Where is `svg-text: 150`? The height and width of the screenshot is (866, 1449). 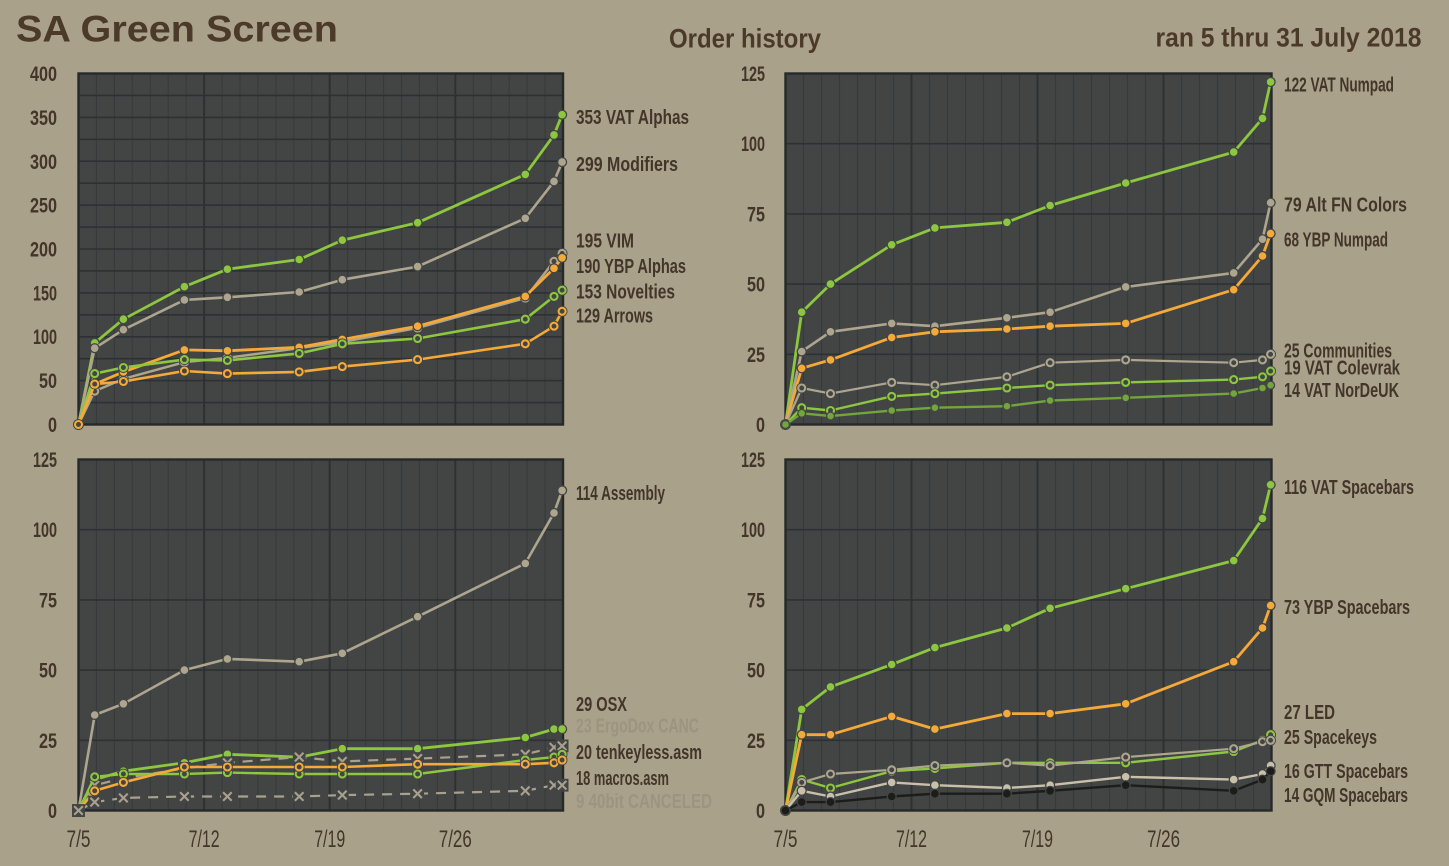
svg-text: 150 is located at coordinates (45, 293).